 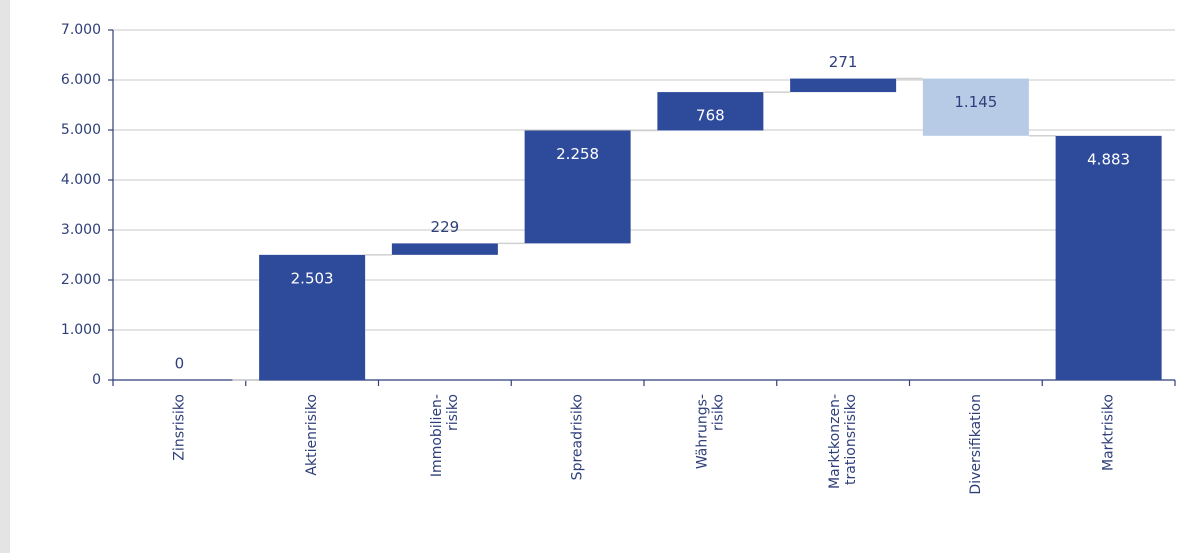 I want to click on y-tick-label: 5.000, so click(x=81, y=130).